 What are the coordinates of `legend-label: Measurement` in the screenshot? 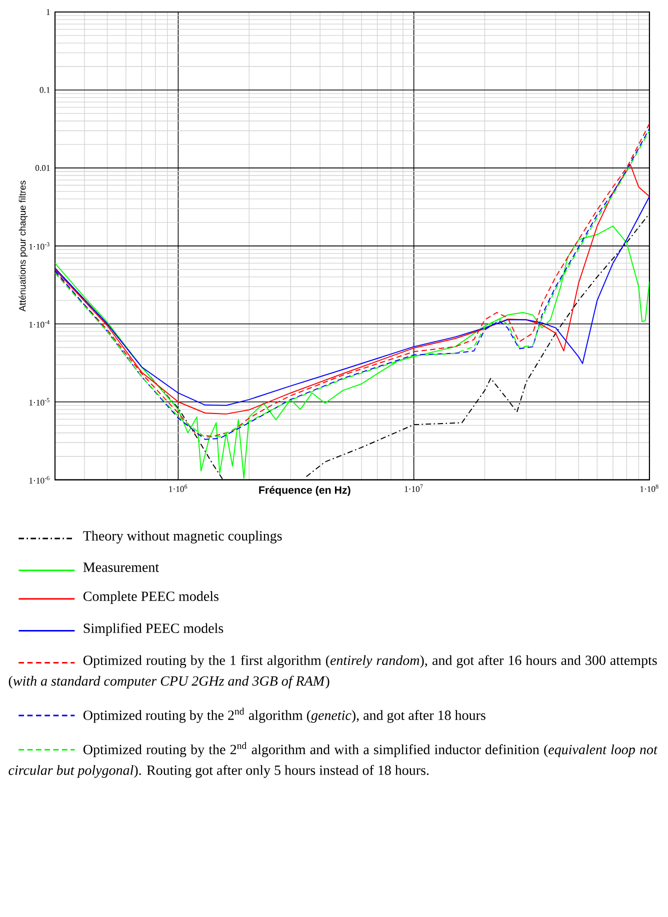 It's located at (121, 567).